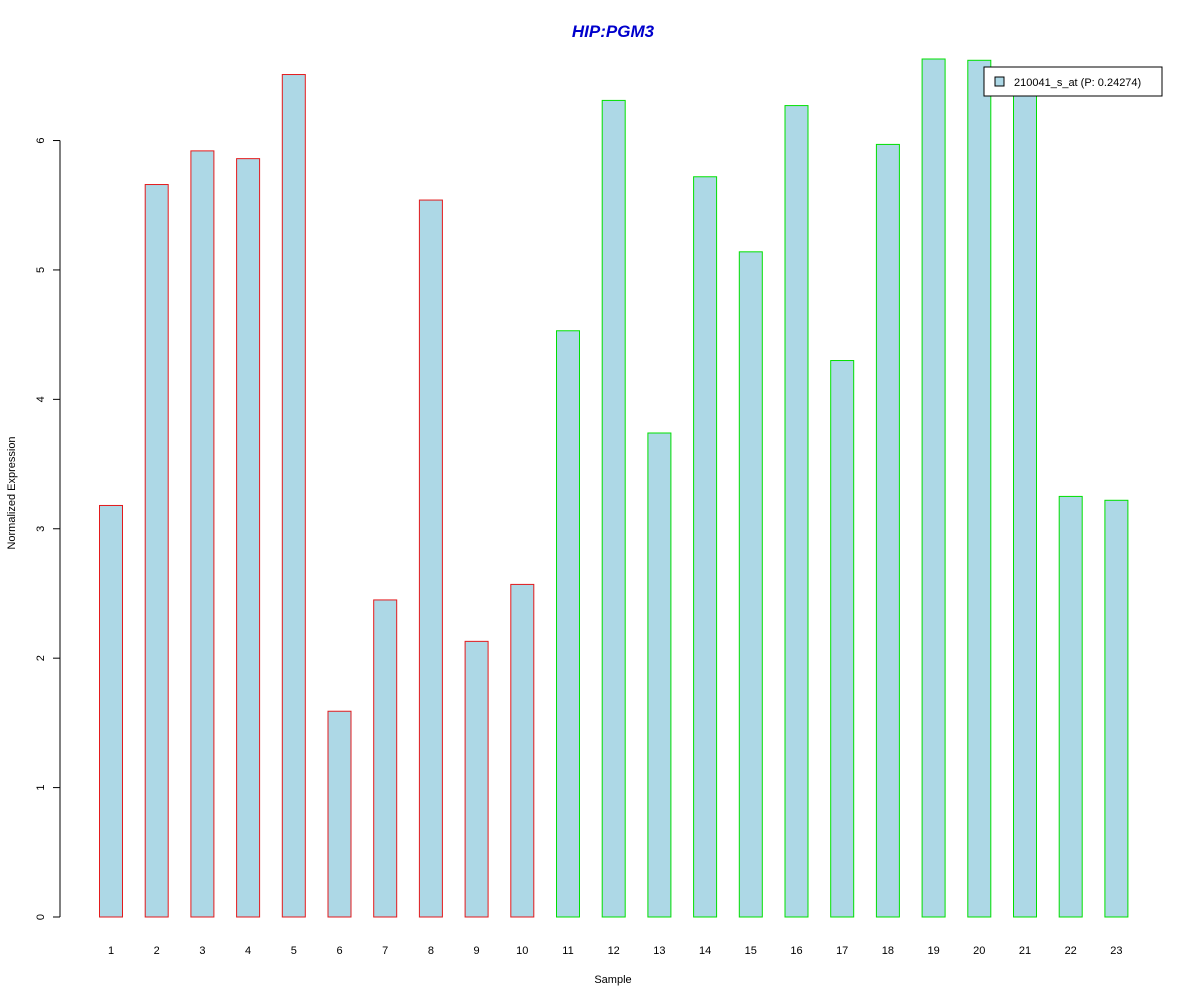 Image resolution: width=1200 pixels, height=1000 pixels. Describe the element at coordinates (41, 788) in the screenshot. I see `y-tick-label: 1` at that location.